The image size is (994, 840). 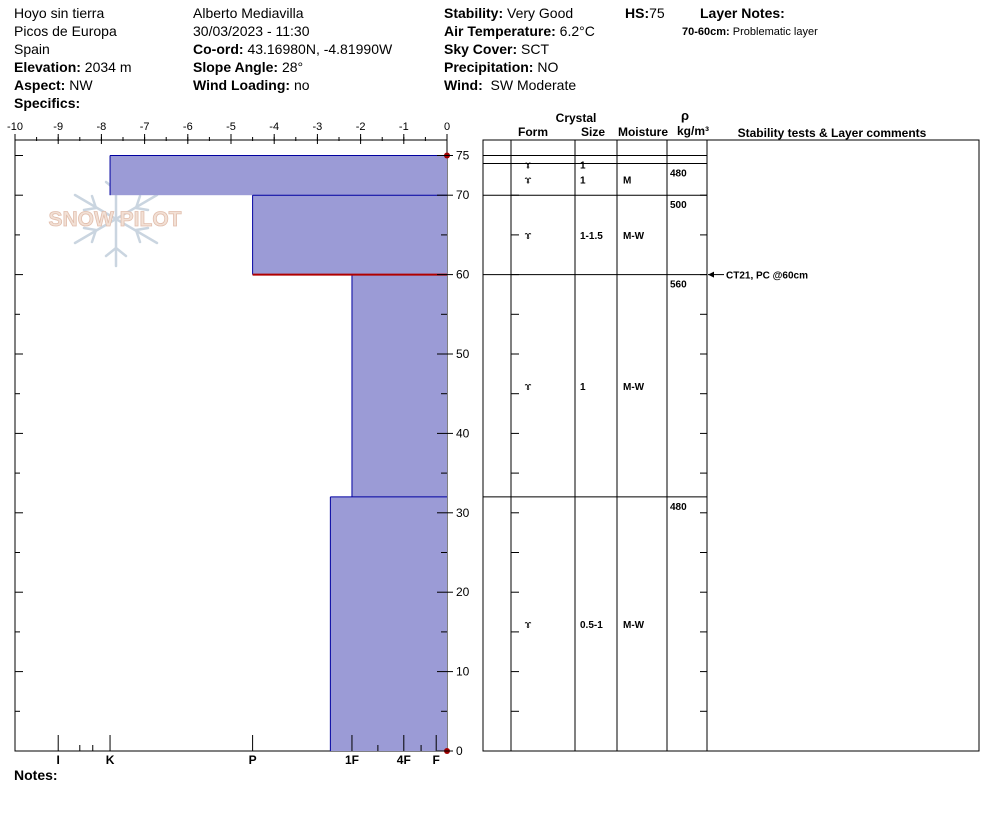 What do you see at coordinates (463, 354) in the screenshot?
I see `height-tick-label: 50` at bounding box center [463, 354].